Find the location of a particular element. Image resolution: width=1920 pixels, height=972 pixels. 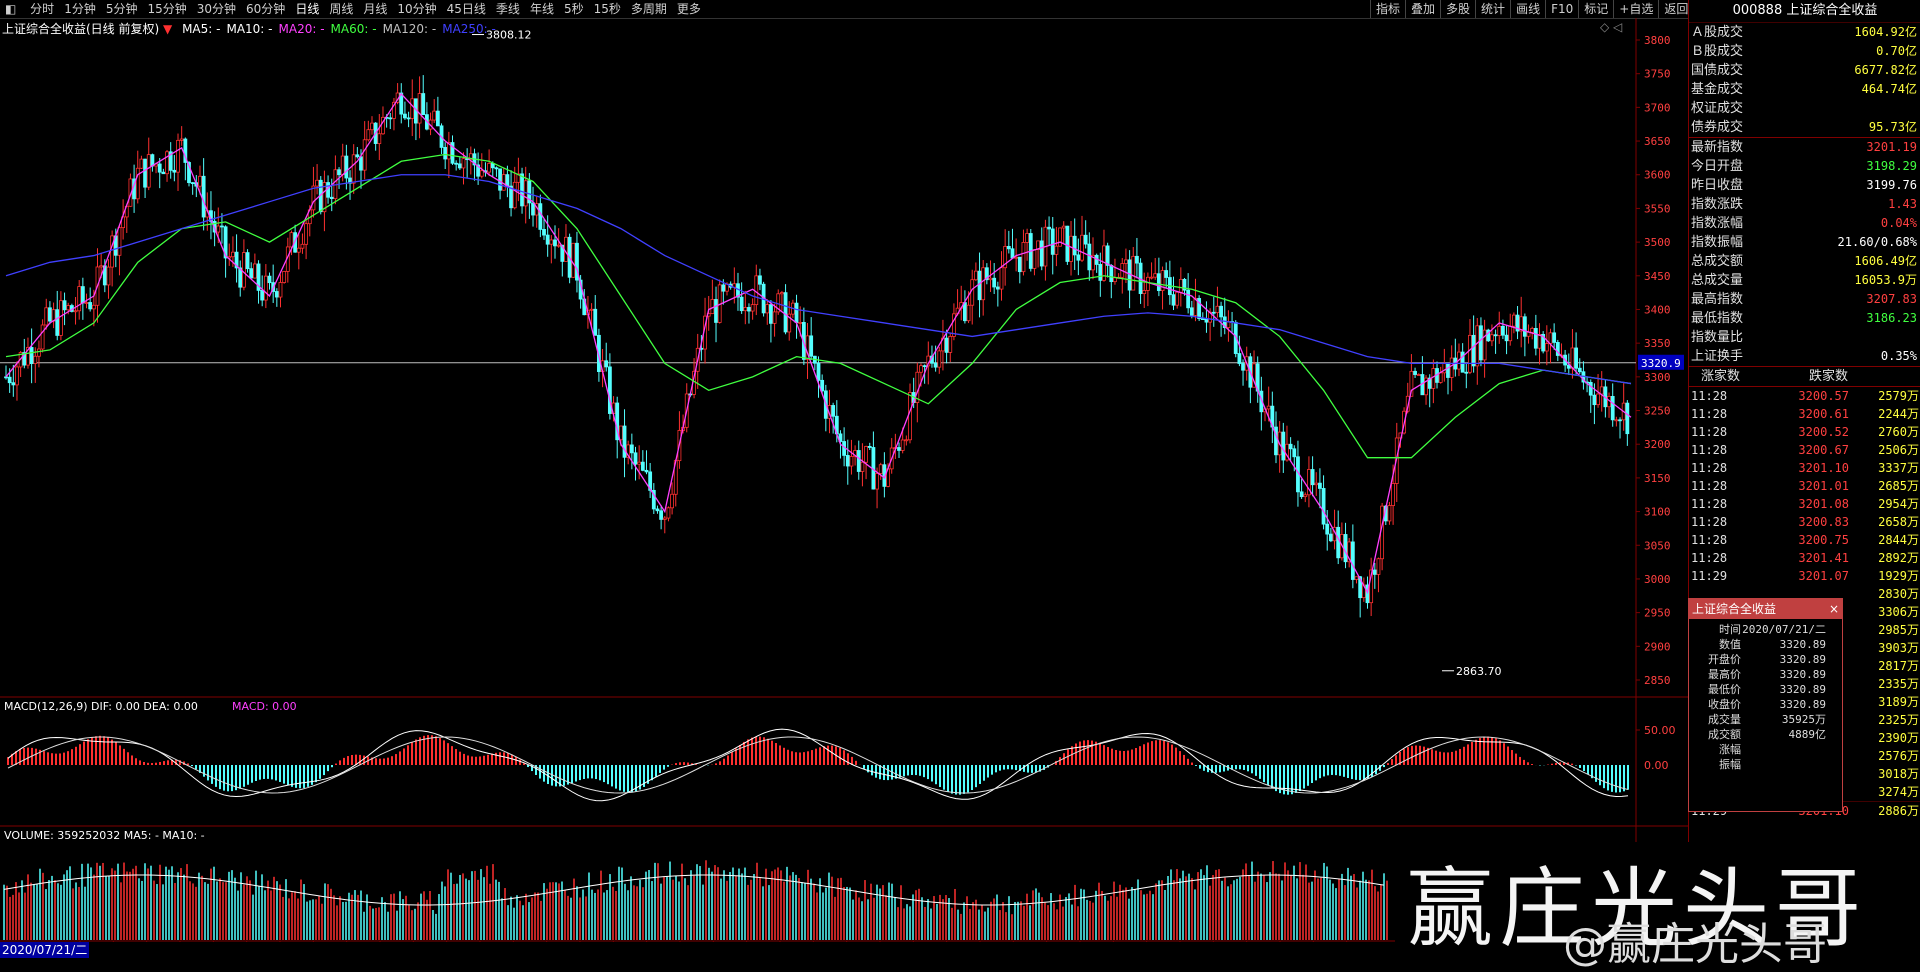

period-3: 15分钟 is located at coordinates (167, 9).